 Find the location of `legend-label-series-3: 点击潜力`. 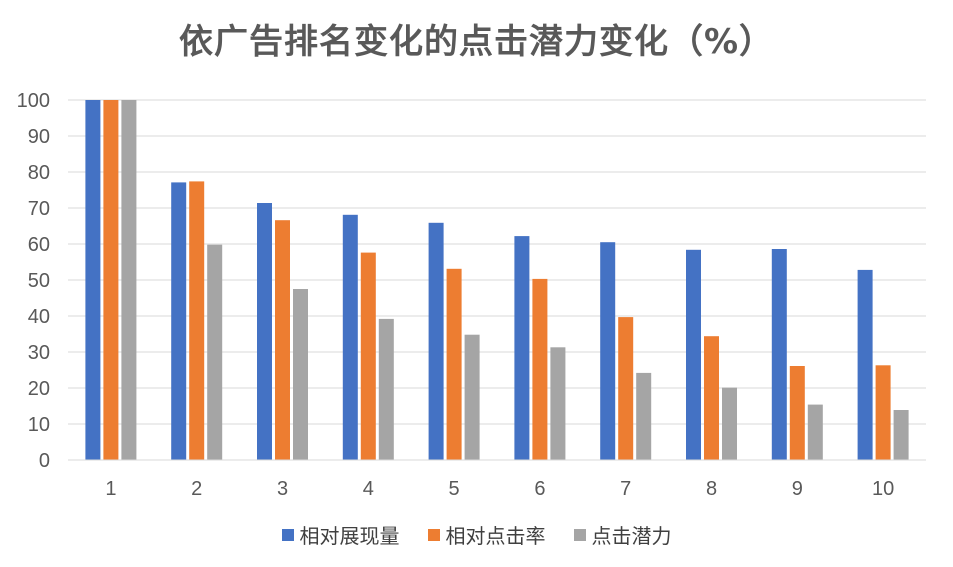

legend-label-series-3: 点击潜力 is located at coordinates (631, 536).